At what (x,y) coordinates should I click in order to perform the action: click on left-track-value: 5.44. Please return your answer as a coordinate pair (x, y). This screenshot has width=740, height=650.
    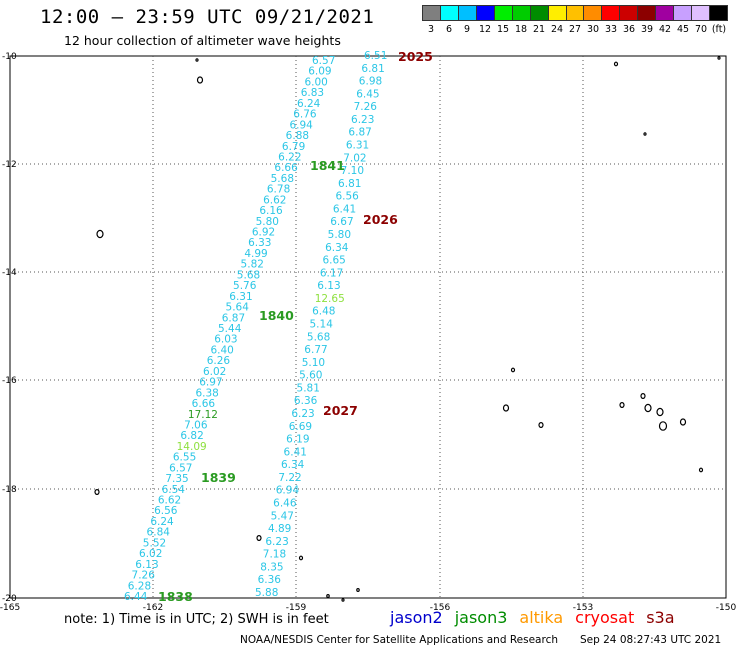
    Looking at the image, I should click on (230, 329).